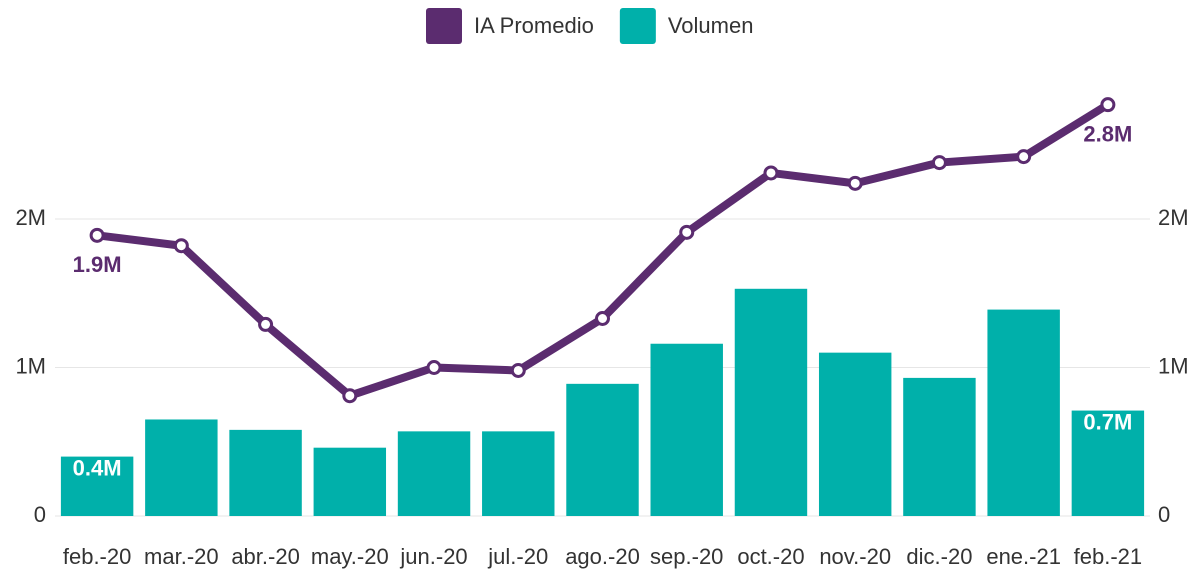  I want to click on y-tick-label: 2M, so click(30, 217).